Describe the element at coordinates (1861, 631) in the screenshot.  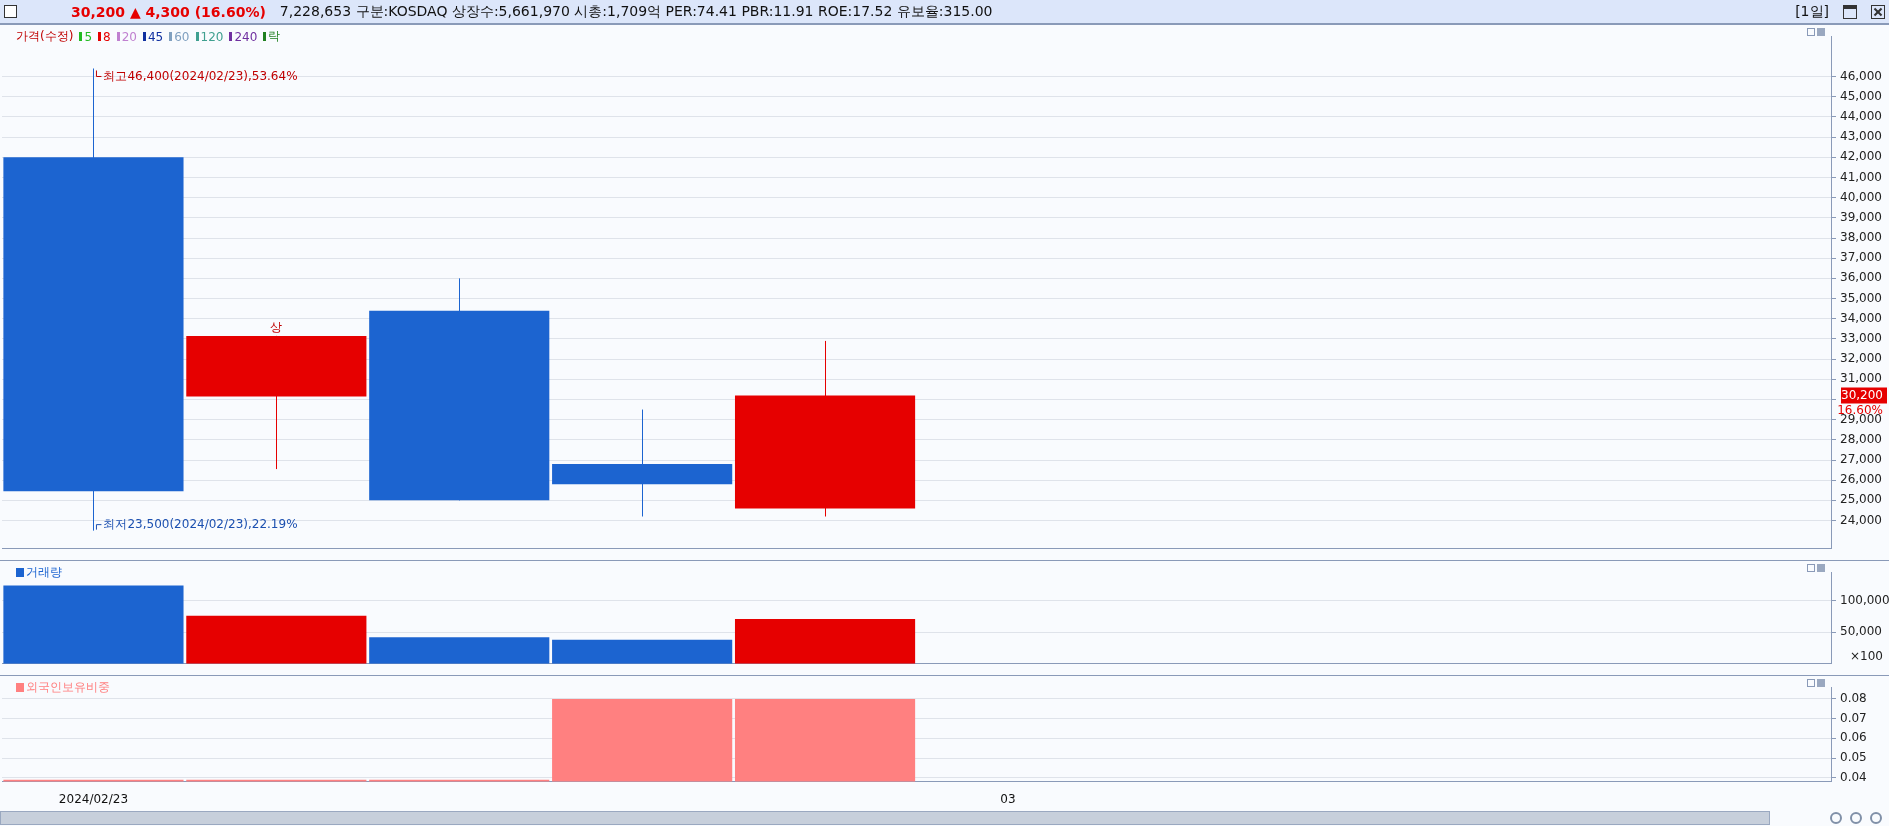
I see `y-tick-label: 50,000` at that location.